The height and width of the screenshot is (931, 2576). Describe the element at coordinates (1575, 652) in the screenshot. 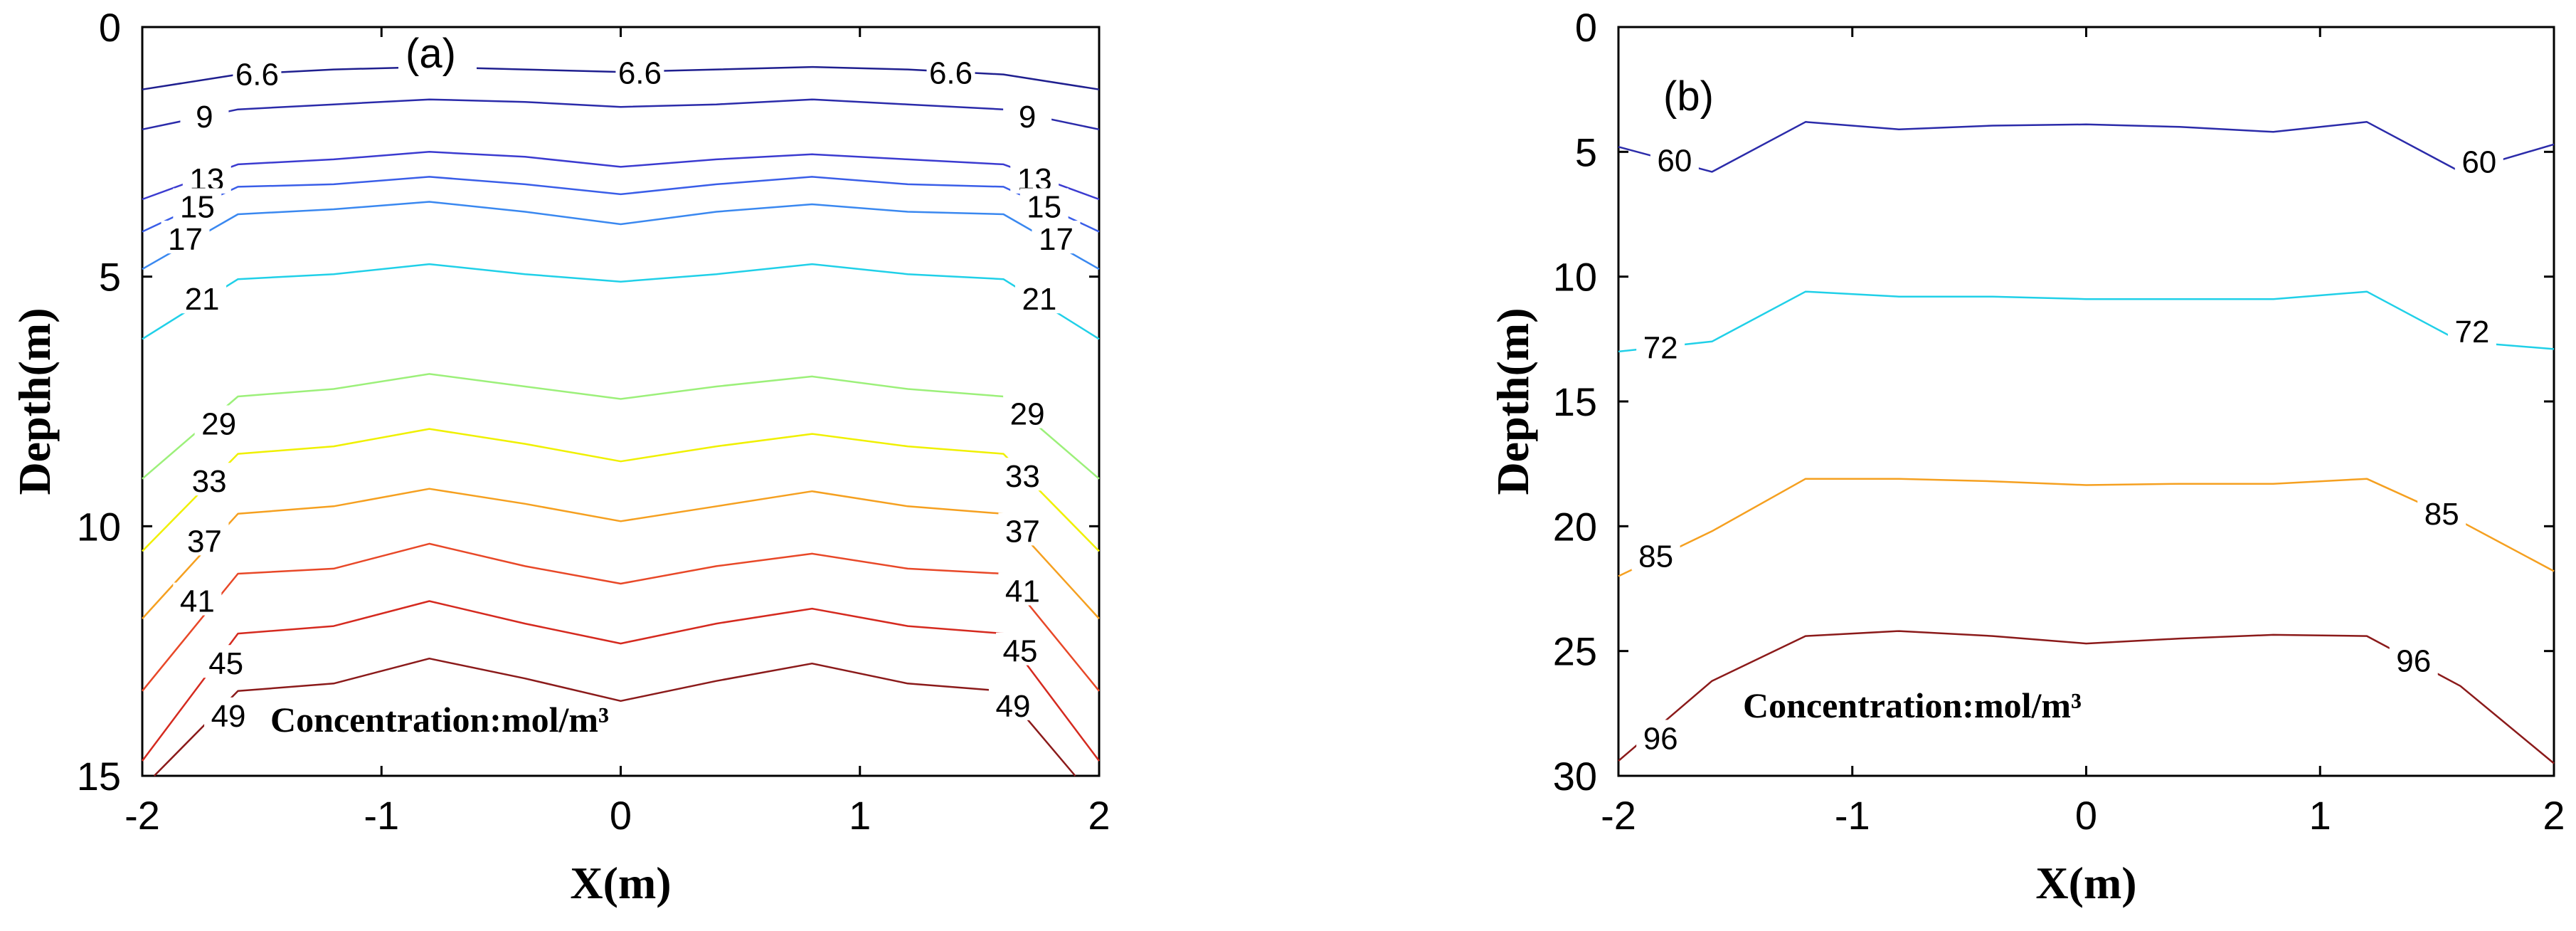

I see `b-y-tick-label: 25` at that location.